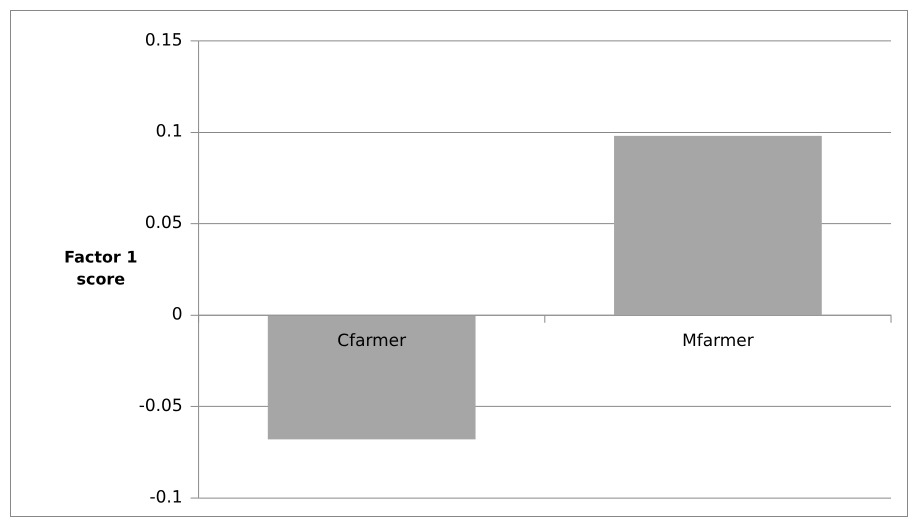  Describe the element at coordinates (177, 313) in the screenshot. I see `y-tick-label: 0` at that location.